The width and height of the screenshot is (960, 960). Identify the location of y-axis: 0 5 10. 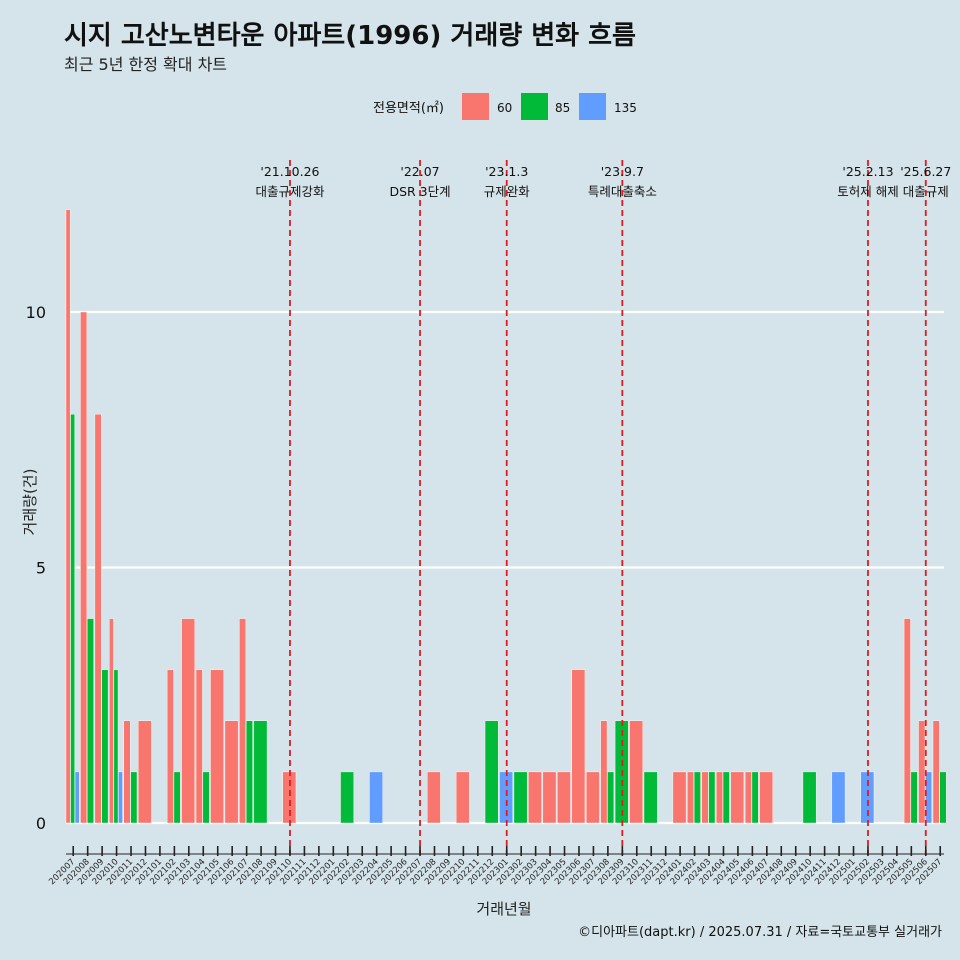
(36, 568).